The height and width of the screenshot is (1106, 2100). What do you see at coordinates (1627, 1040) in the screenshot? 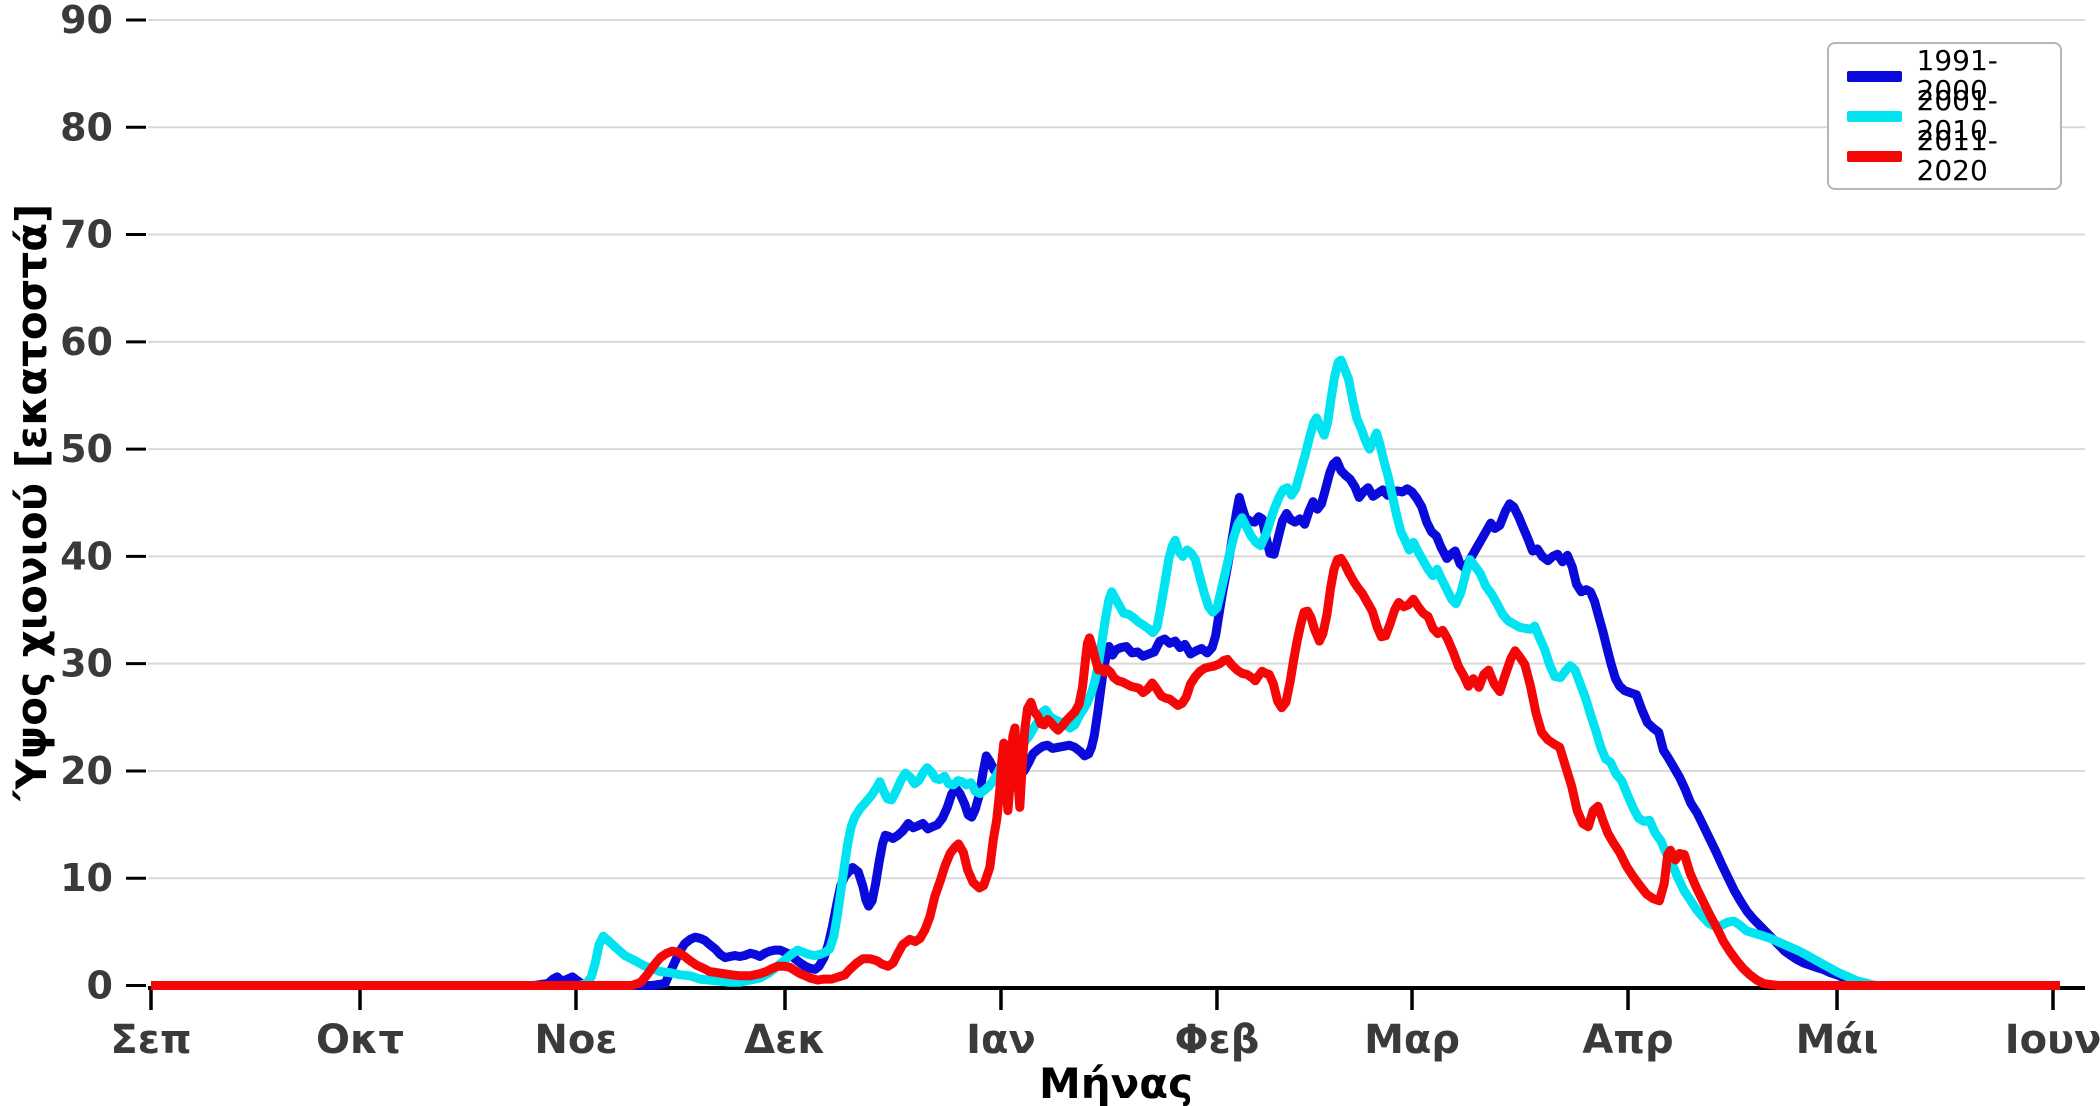
I see `x-tick-label-Απρ: Απρ` at bounding box center [1627, 1040].